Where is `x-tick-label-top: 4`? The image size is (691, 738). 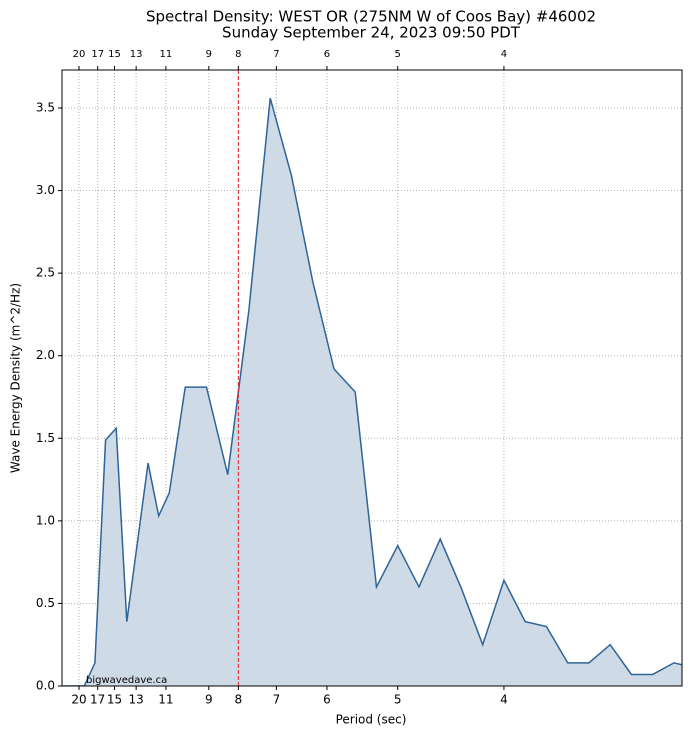
x-tick-label-top: 4 is located at coordinates (504, 54).